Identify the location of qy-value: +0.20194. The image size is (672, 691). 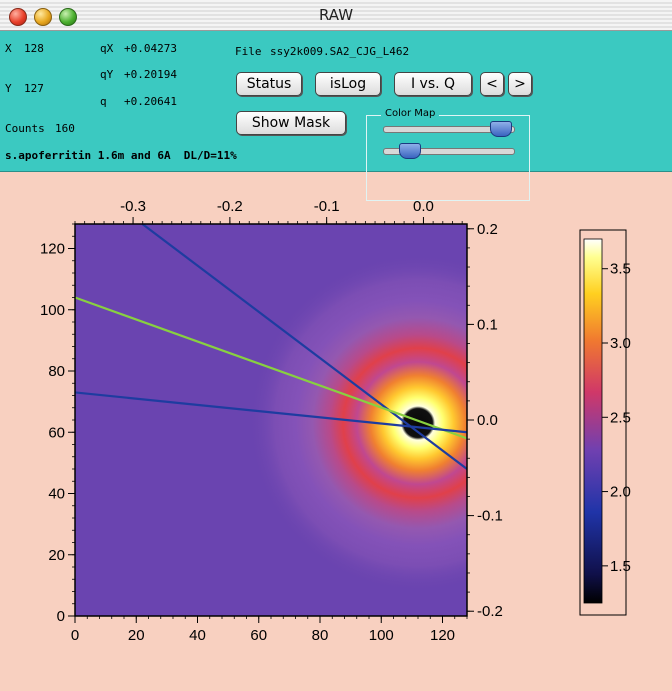
(150, 74).